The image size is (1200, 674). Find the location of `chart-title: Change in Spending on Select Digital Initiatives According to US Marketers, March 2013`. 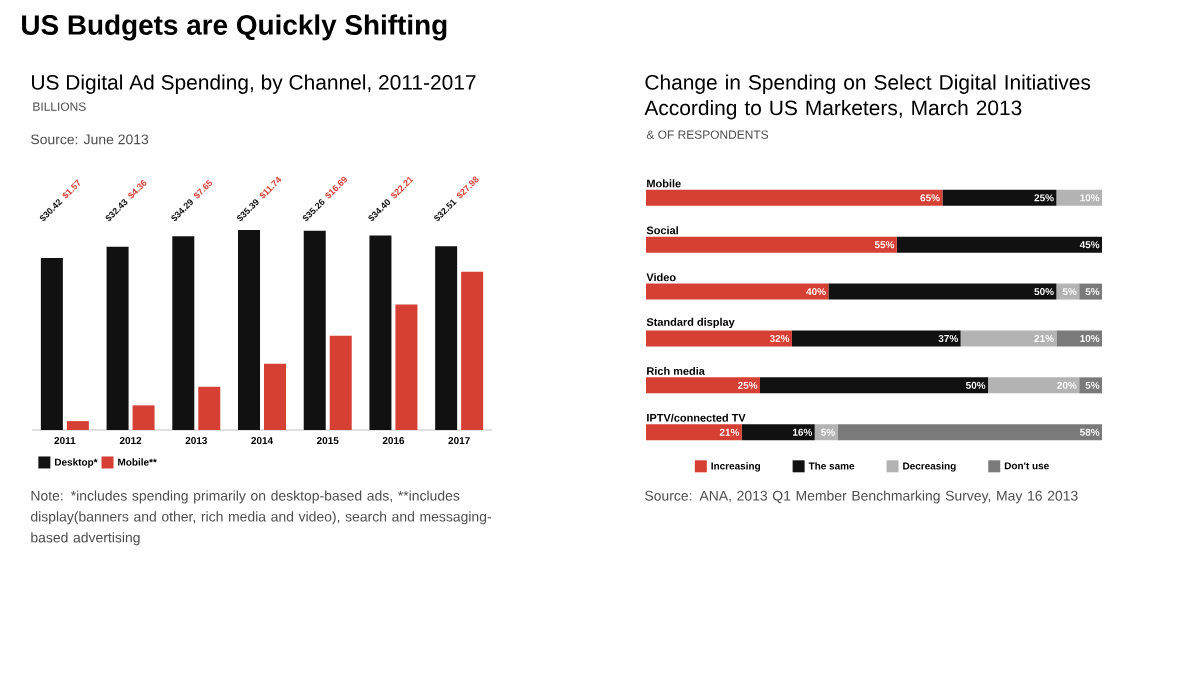

chart-title: Change in Spending on Select Digital Initiatives According to US Marketers, March 2013 is located at coordinates (867, 97).